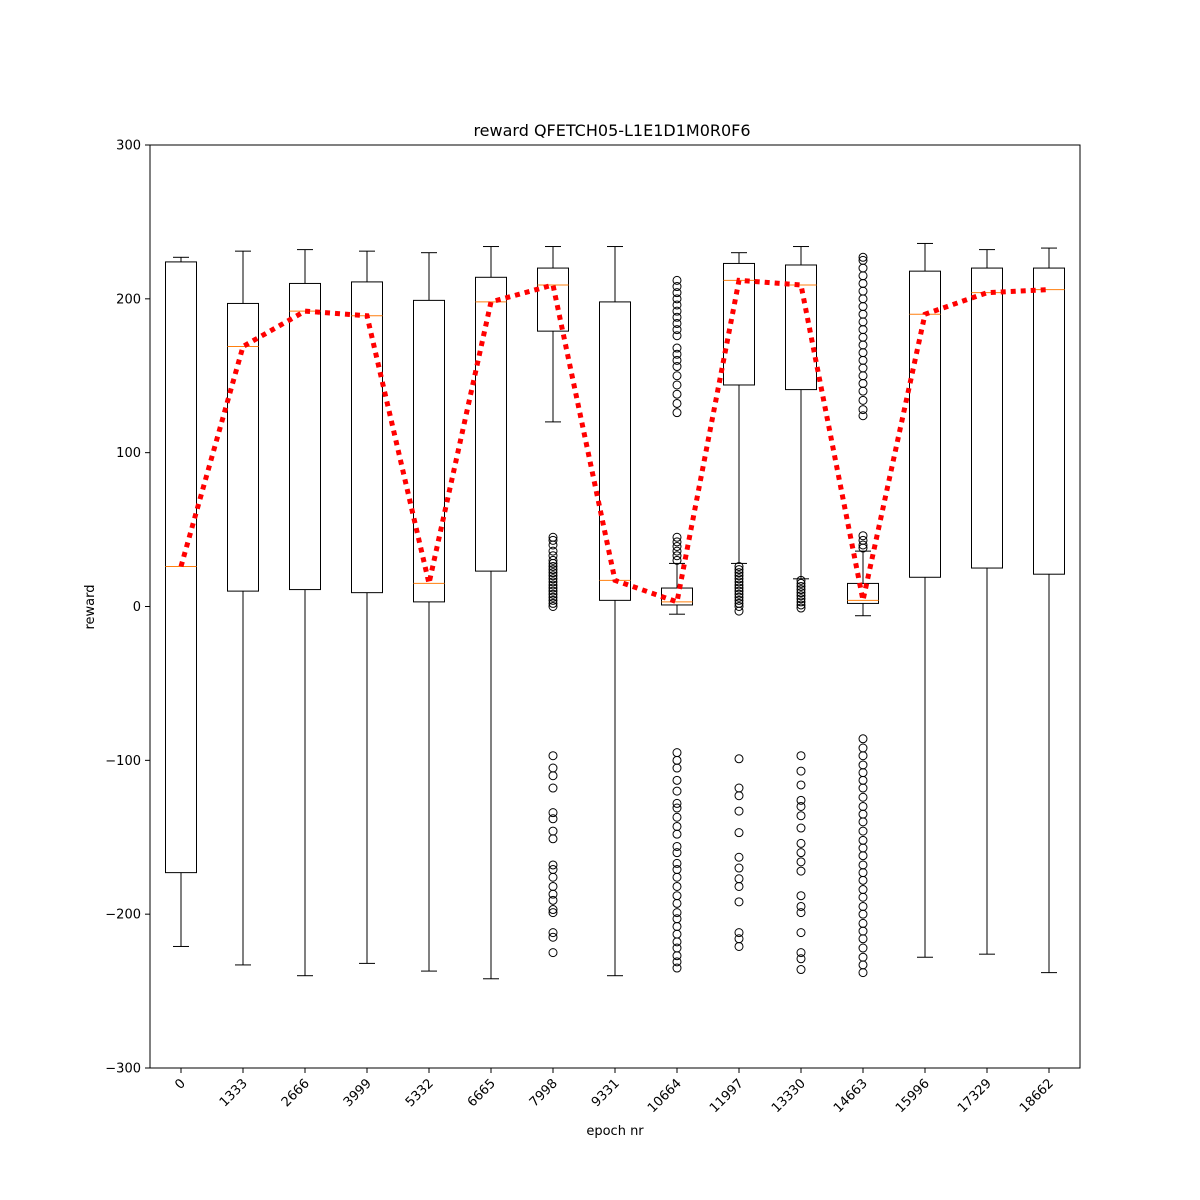 The height and width of the screenshot is (1200, 1200). I want to click on y-tick-label: −200, so click(123, 915).